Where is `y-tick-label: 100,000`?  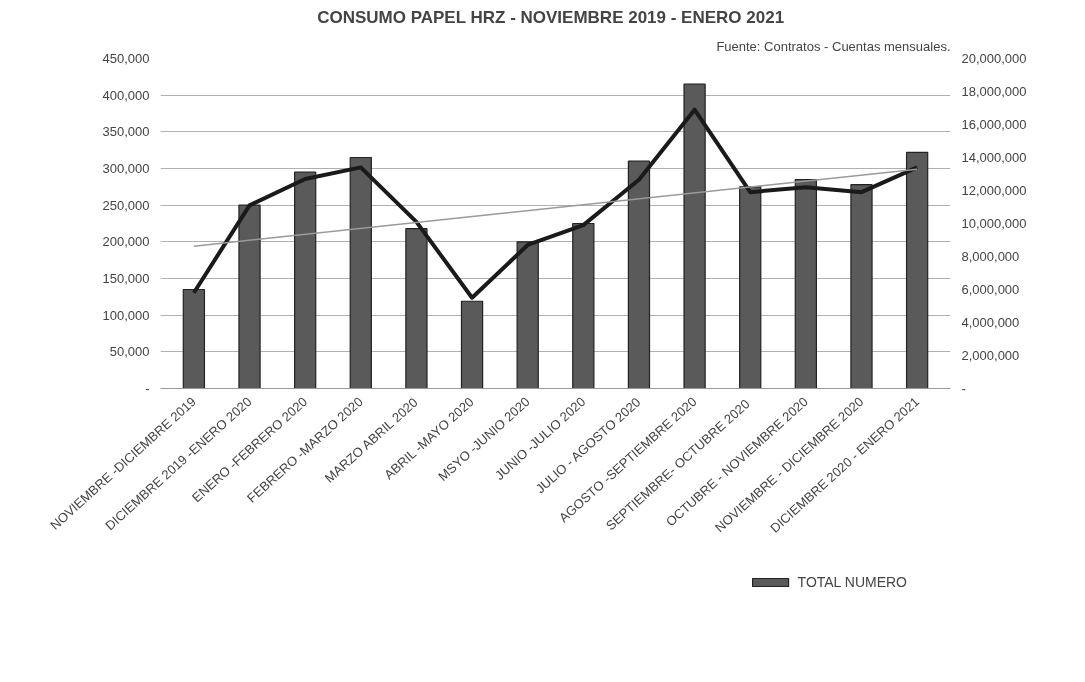
y-tick-label: 100,000 is located at coordinates (126, 315).